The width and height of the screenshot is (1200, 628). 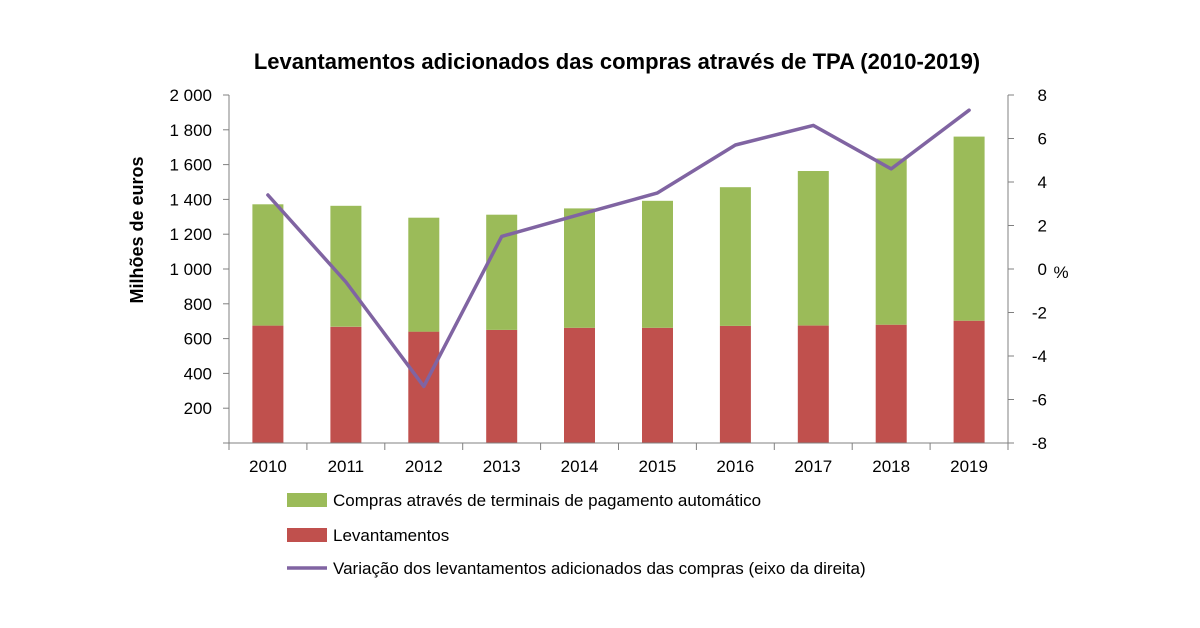 I want to click on x-tick-label-2010: 2010, so click(x=268, y=466).